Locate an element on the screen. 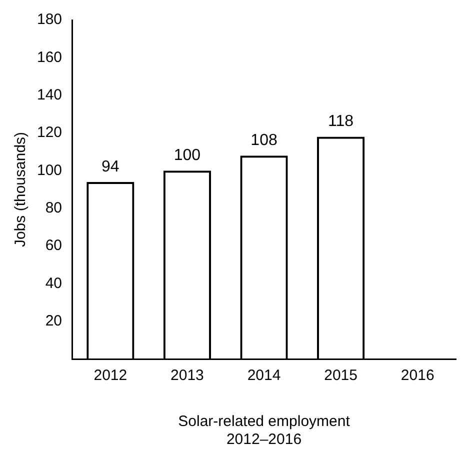 The height and width of the screenshot is (465, 474). y-tick-label: 160 is located at coordinates (49, 57).